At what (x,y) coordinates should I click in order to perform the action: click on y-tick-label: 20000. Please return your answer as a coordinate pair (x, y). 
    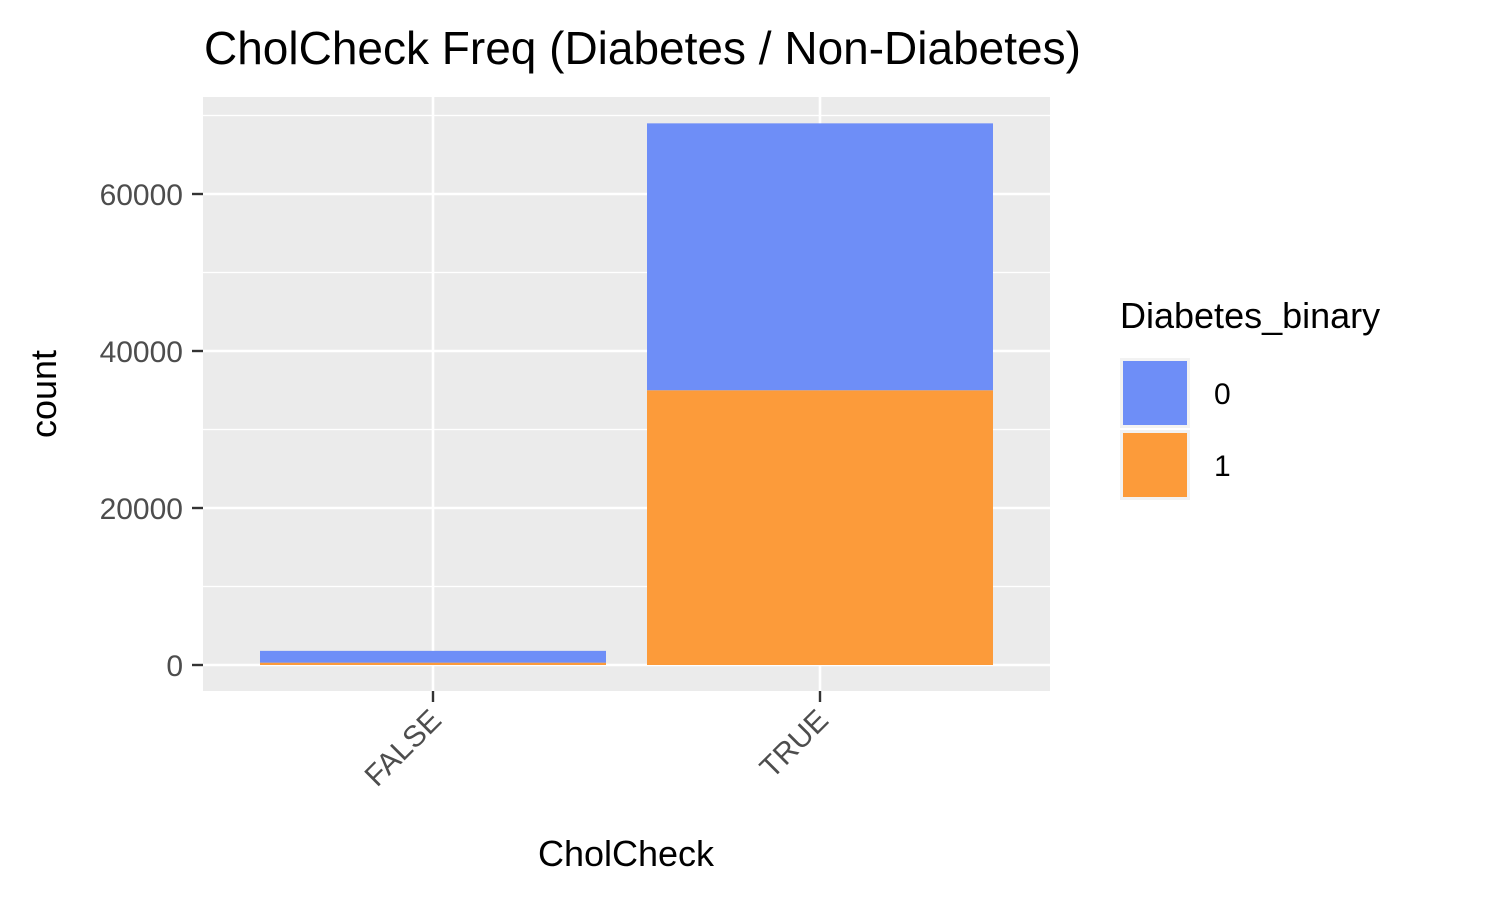
    Looking at the image, I should click on (141, 509).